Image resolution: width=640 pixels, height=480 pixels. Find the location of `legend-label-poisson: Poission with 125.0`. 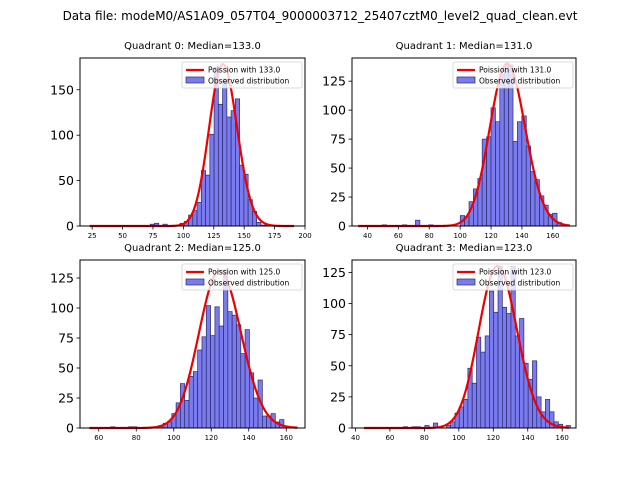

legend-label-poisson: Poission with 125.0 is located at coordinates (244, 272).